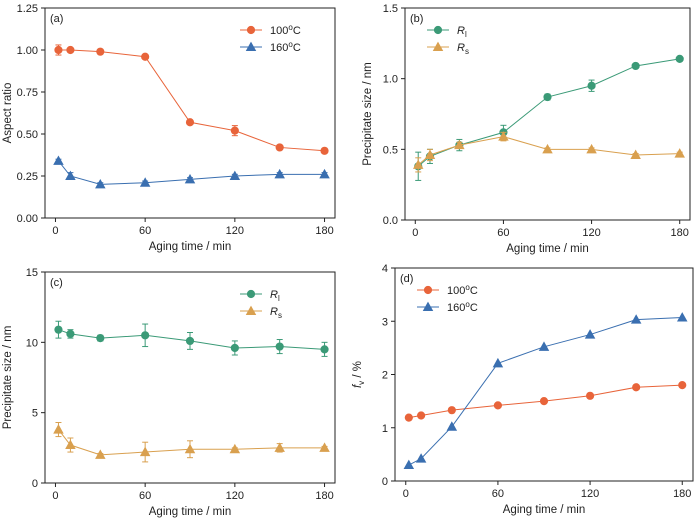 The width and height of the screenshot is (700, 527). Describe the element at coordinates (368, 114) in the screenshot. I see `y-axis-label: Precipitate size / nm` at that location.